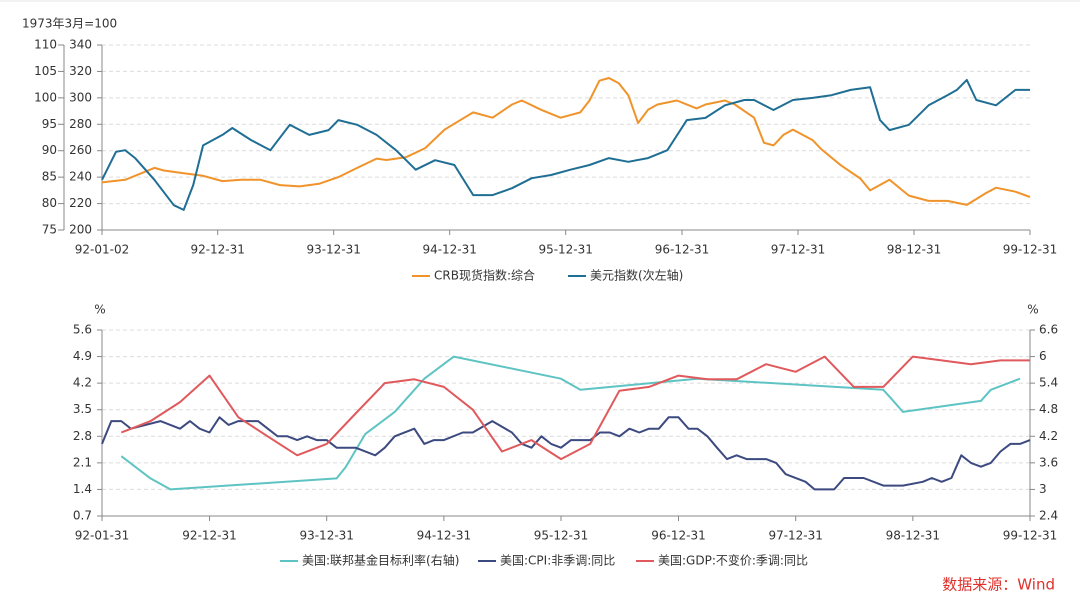 The height and width of the screenshot is (606, 1080). Describe the element at coordinates (80, 230) in the screenshot. I see `y-tick-label: 200` at that location.